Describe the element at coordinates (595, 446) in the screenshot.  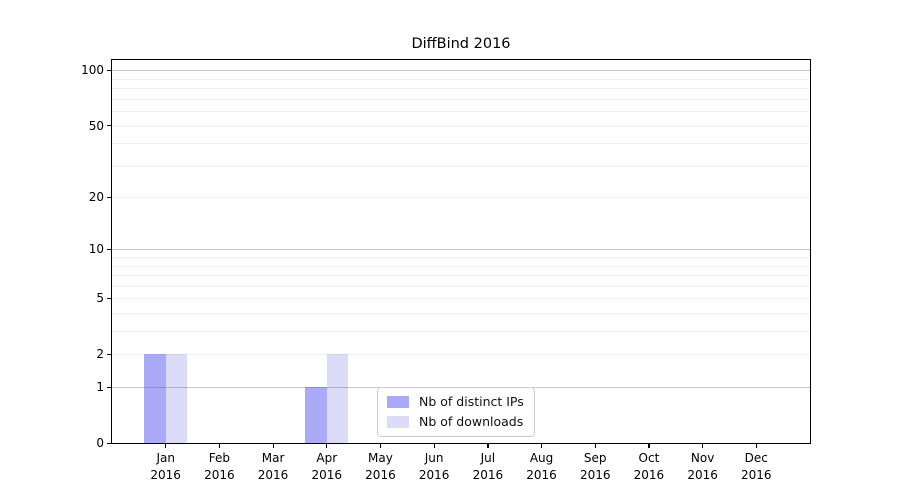
I see `x-tick-mark-sep` at that location.